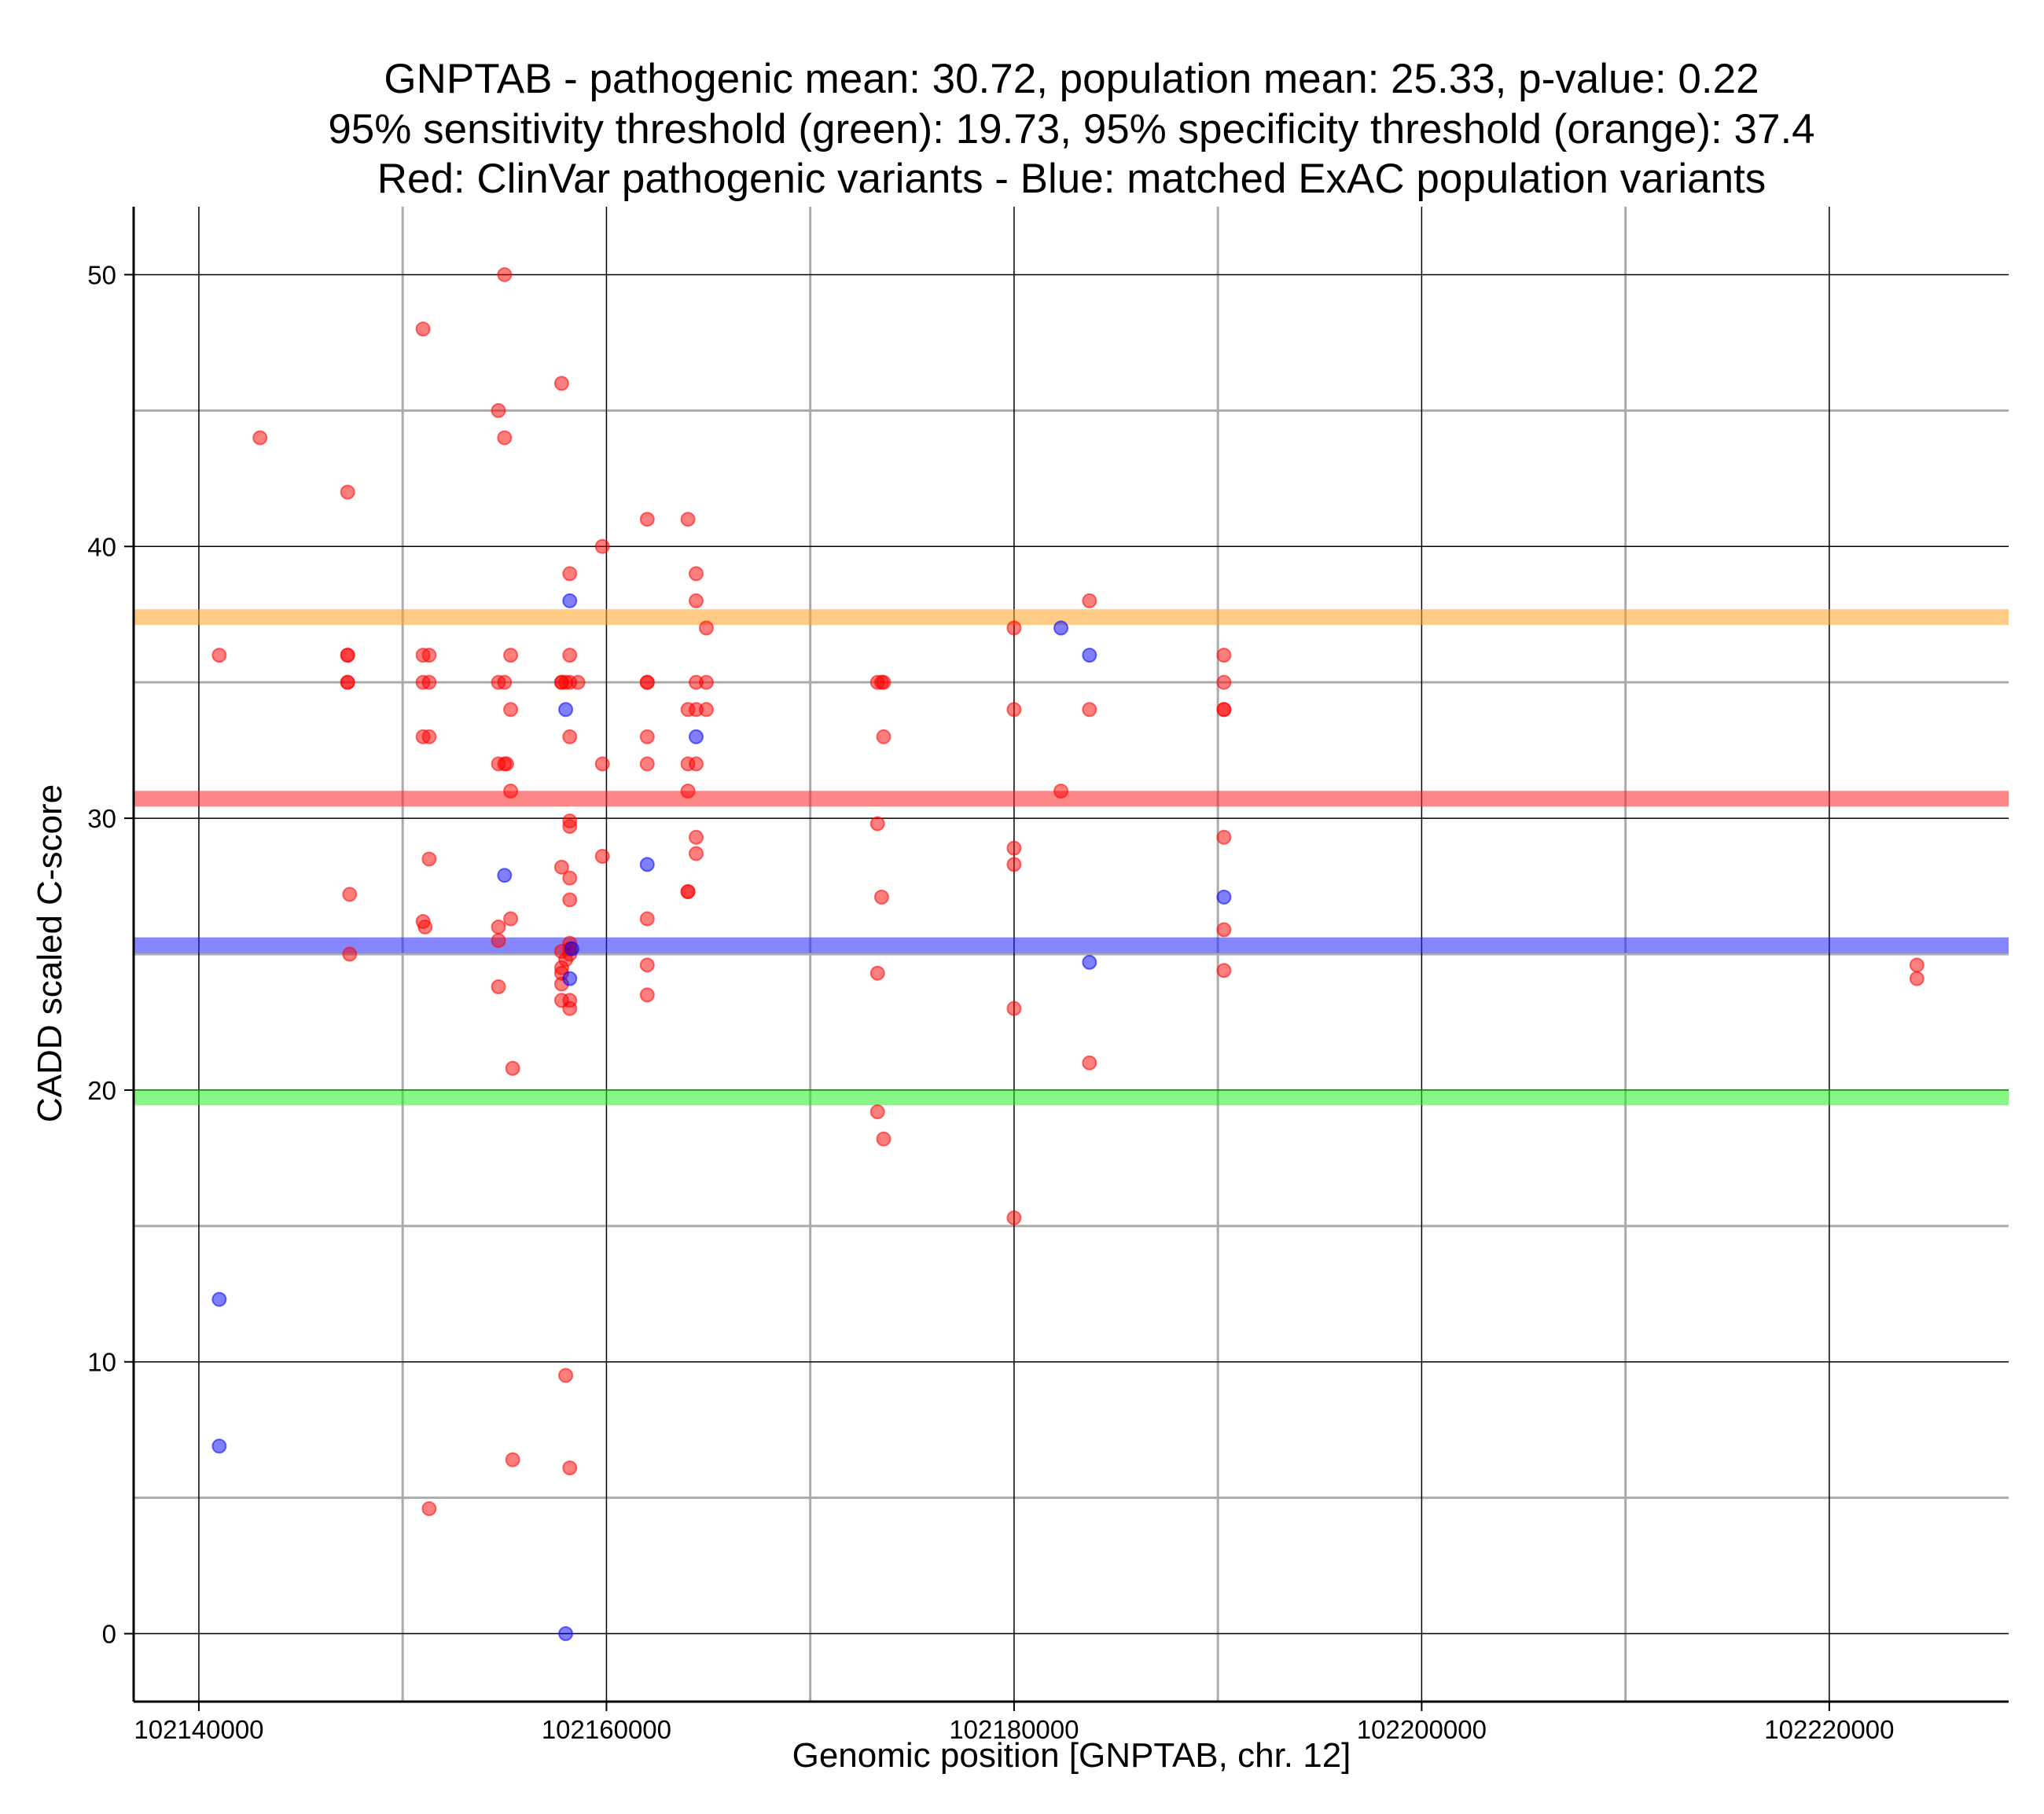  I want to click on y-tick-label: 30, so click(101, 819).